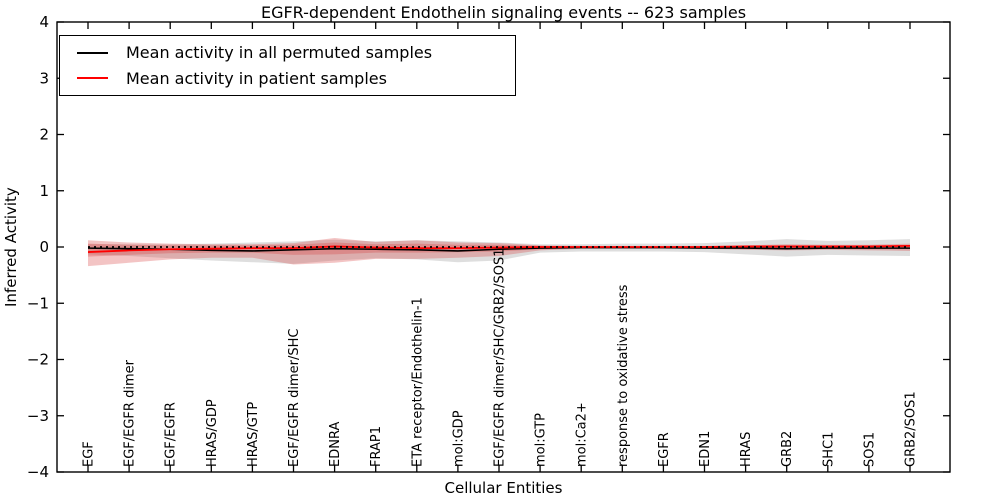  Describe the element at coordinates (44, 22) in the screenshot. I see `y-tick-label: 4` at that location.